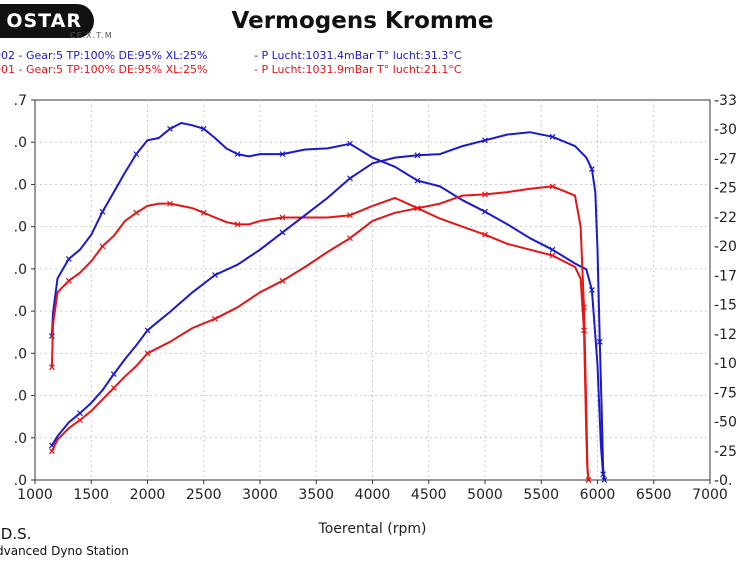  What do you see at coordinates (373, 495) in the screenshot?
I see `x-tick-label: 4000` at bounding box center [373, 495].